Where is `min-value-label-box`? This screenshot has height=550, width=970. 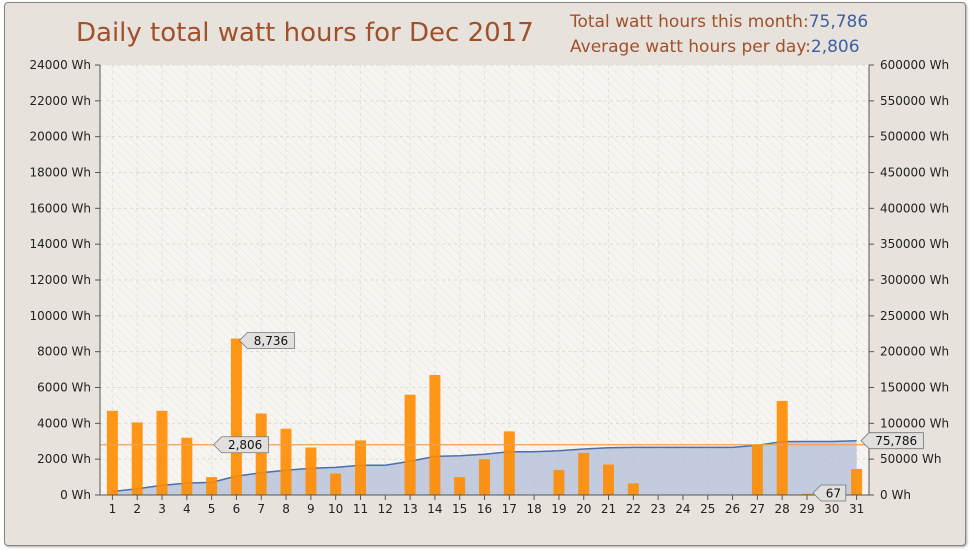
min-value-label-box is located at coordinates (829, 493).